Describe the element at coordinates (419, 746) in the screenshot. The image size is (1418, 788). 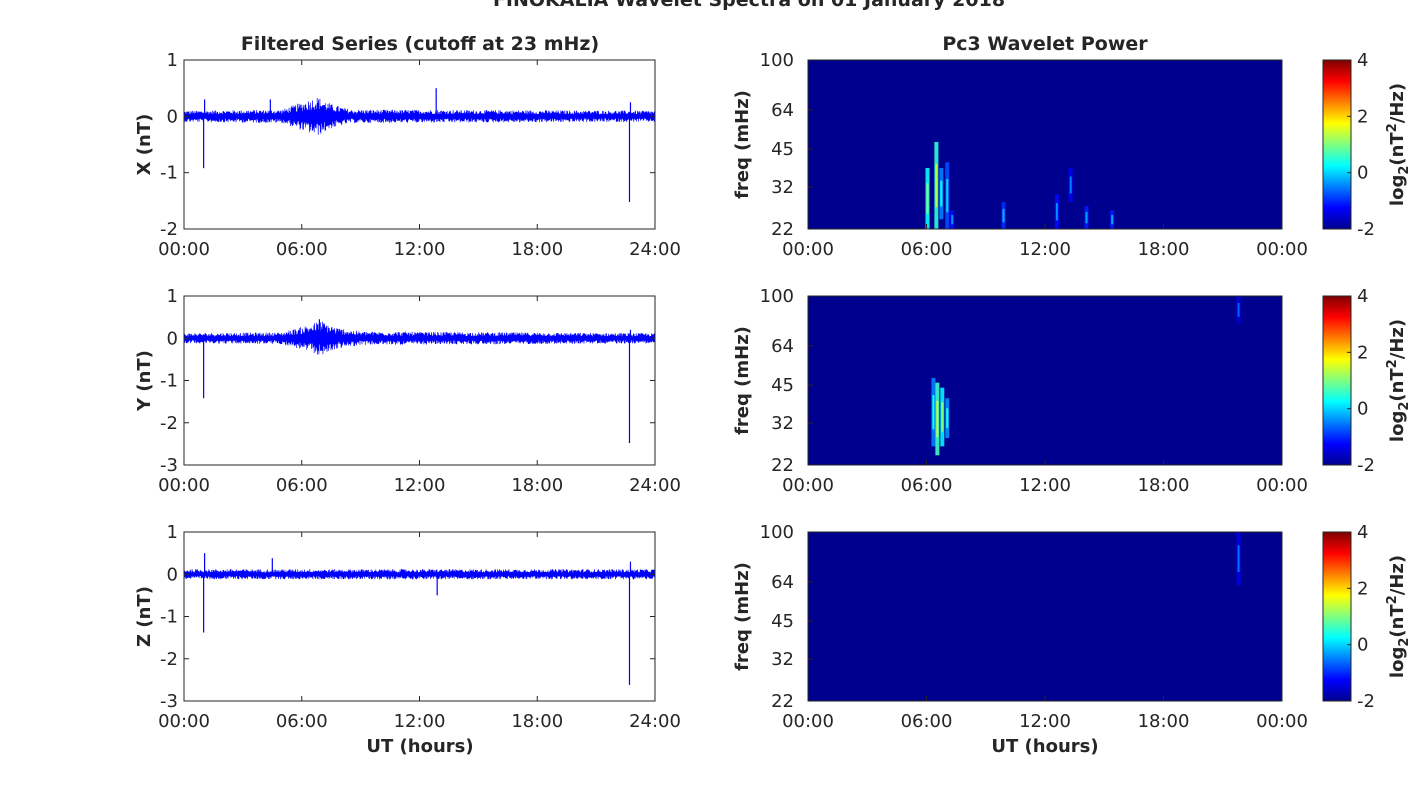
I see `left-xlabel: UT (hours)` at that location.